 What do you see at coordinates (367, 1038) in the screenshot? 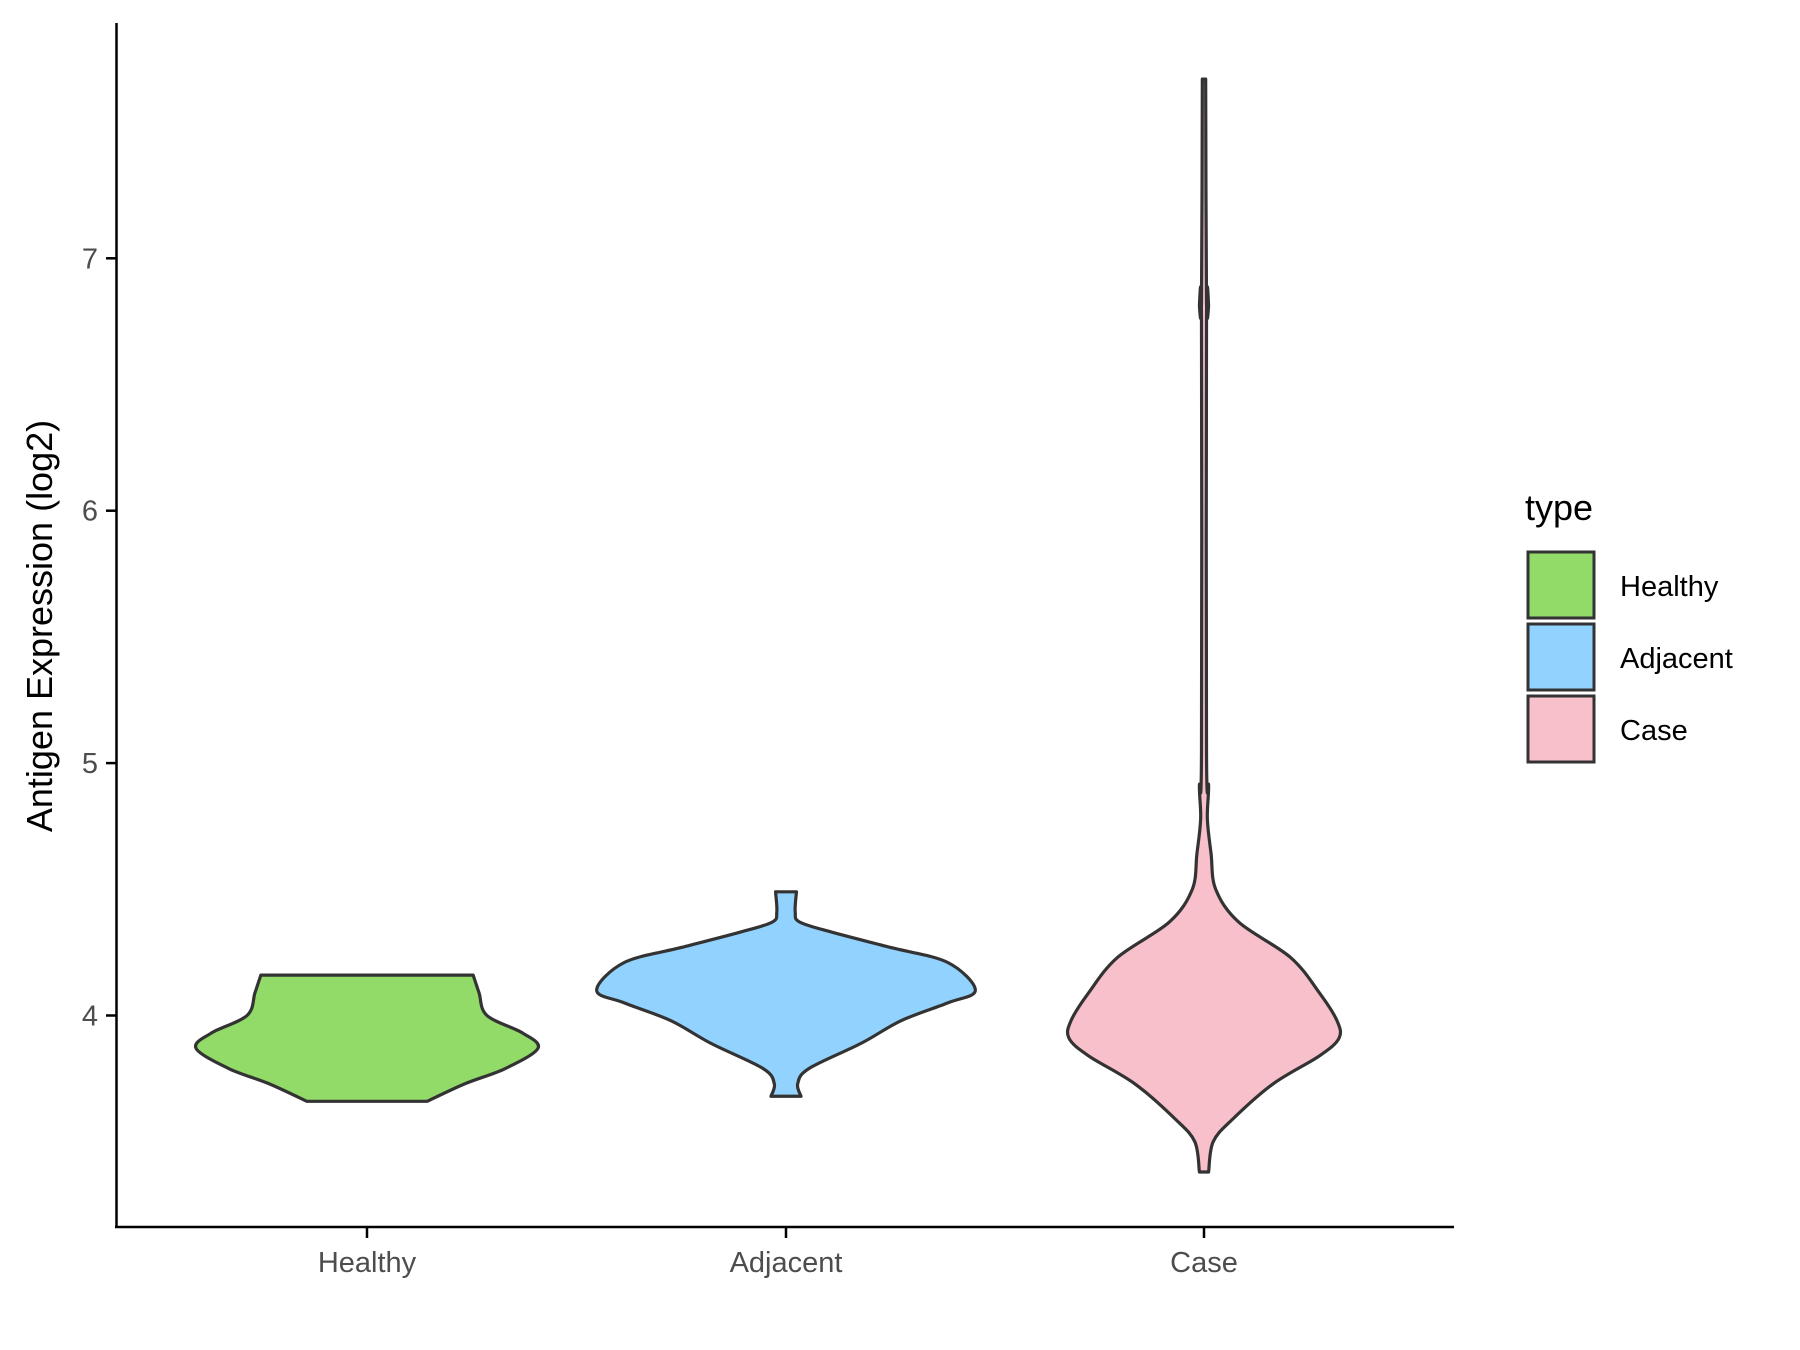
I see `violin-healthy` at bounding box center [367, 1038].